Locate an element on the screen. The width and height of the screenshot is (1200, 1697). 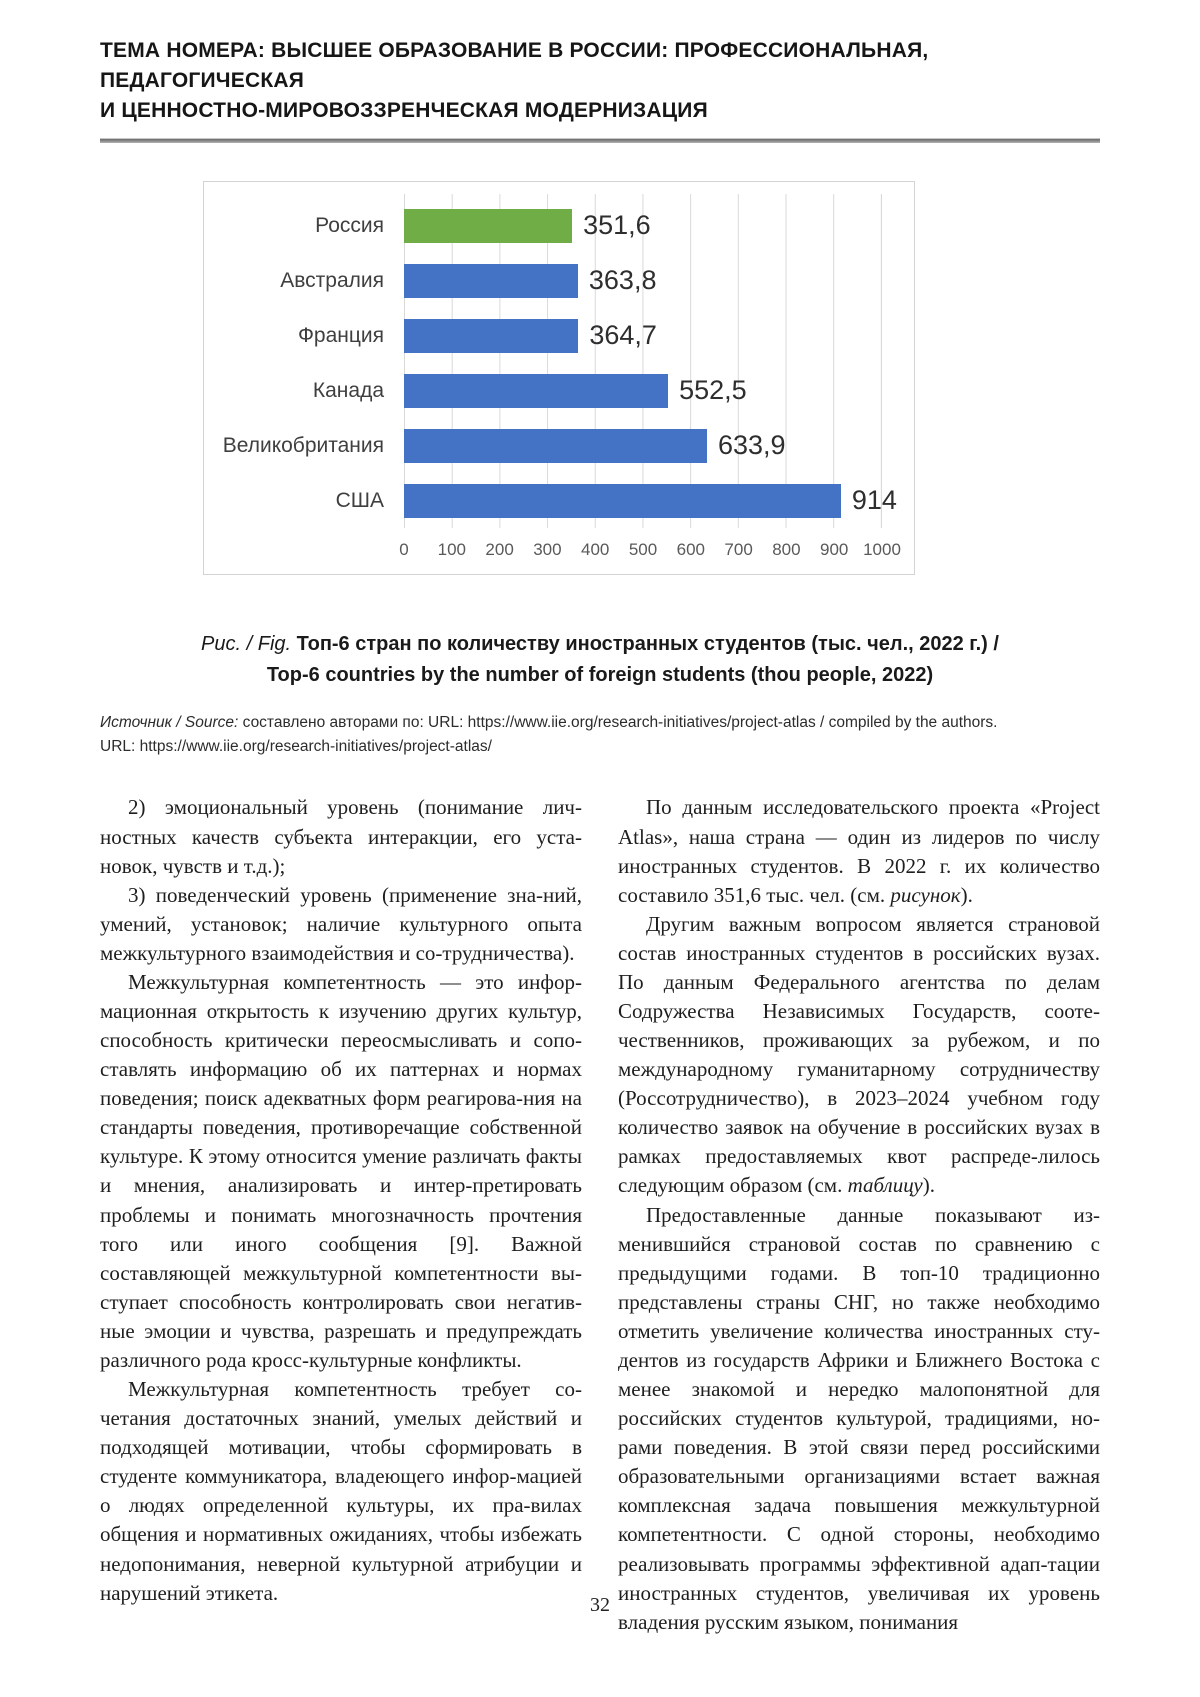
page-number: 32 is located at coordinates (600, 1605).